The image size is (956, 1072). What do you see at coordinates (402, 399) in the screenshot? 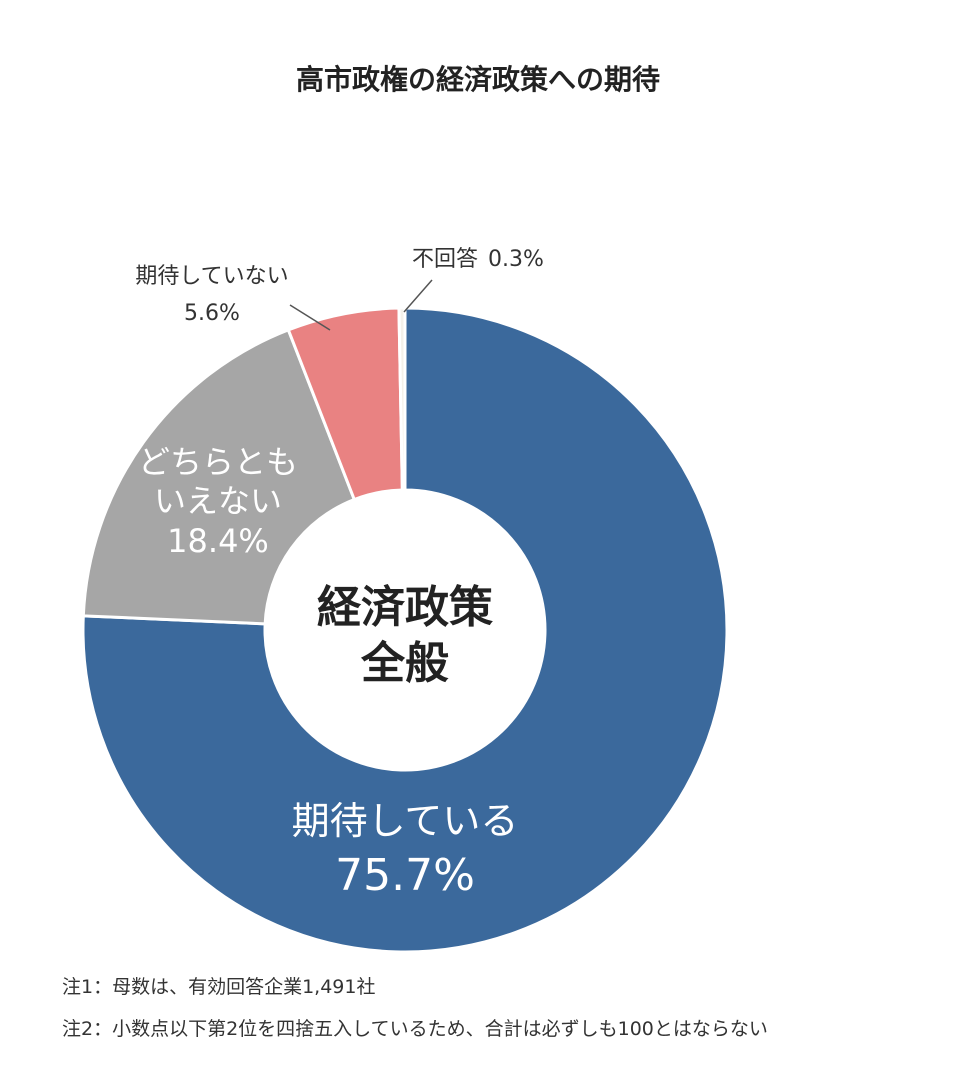
I see `slice-no-answer` at bounding box center [402, 399].